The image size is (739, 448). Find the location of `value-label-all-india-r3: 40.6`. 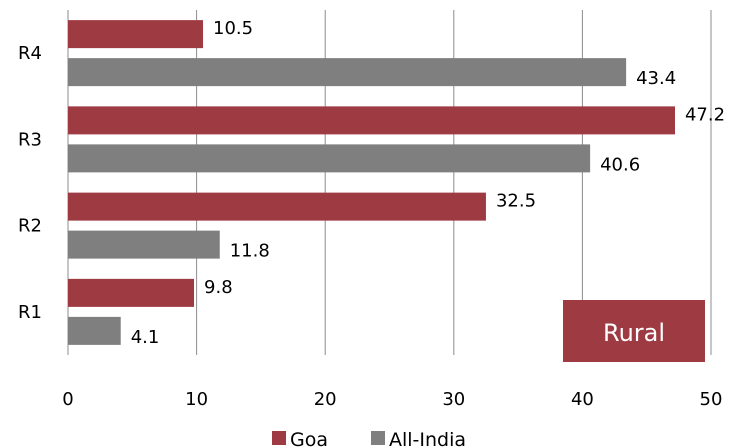

value-label-all-india-r3: 40.6 is located at coordinates (620, 164).